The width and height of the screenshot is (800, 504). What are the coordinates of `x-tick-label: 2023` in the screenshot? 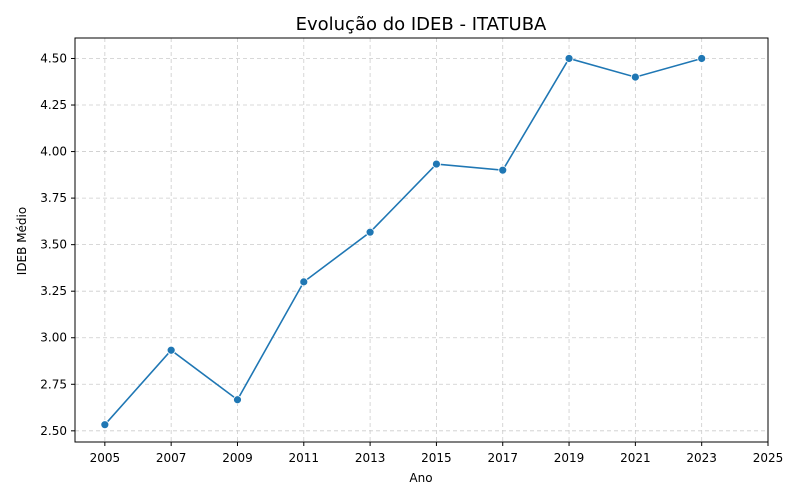 It's located at (701, 458).